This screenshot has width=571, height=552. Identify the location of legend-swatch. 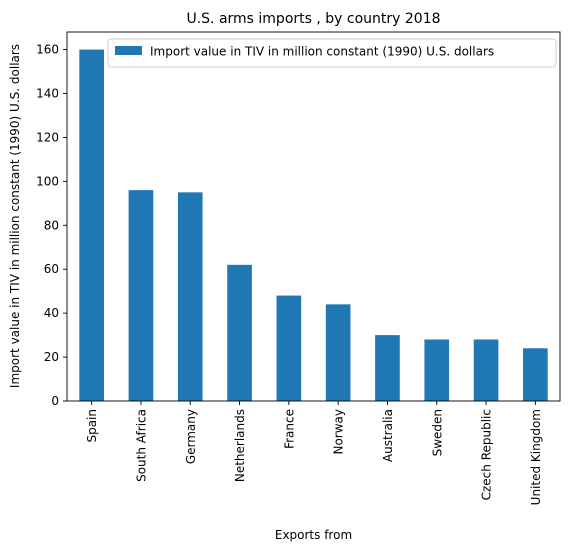
(128, 50).